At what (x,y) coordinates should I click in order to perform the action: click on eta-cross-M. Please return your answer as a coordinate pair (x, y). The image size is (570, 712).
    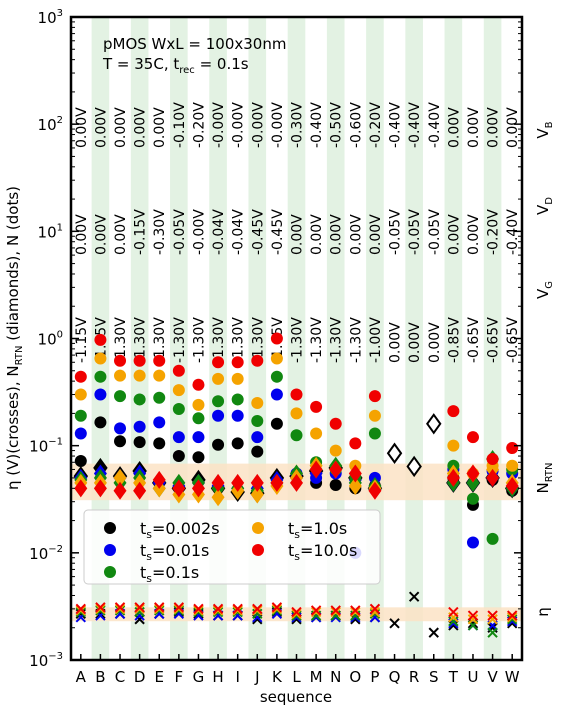
    Looking at the image, I should click on (316, 612).